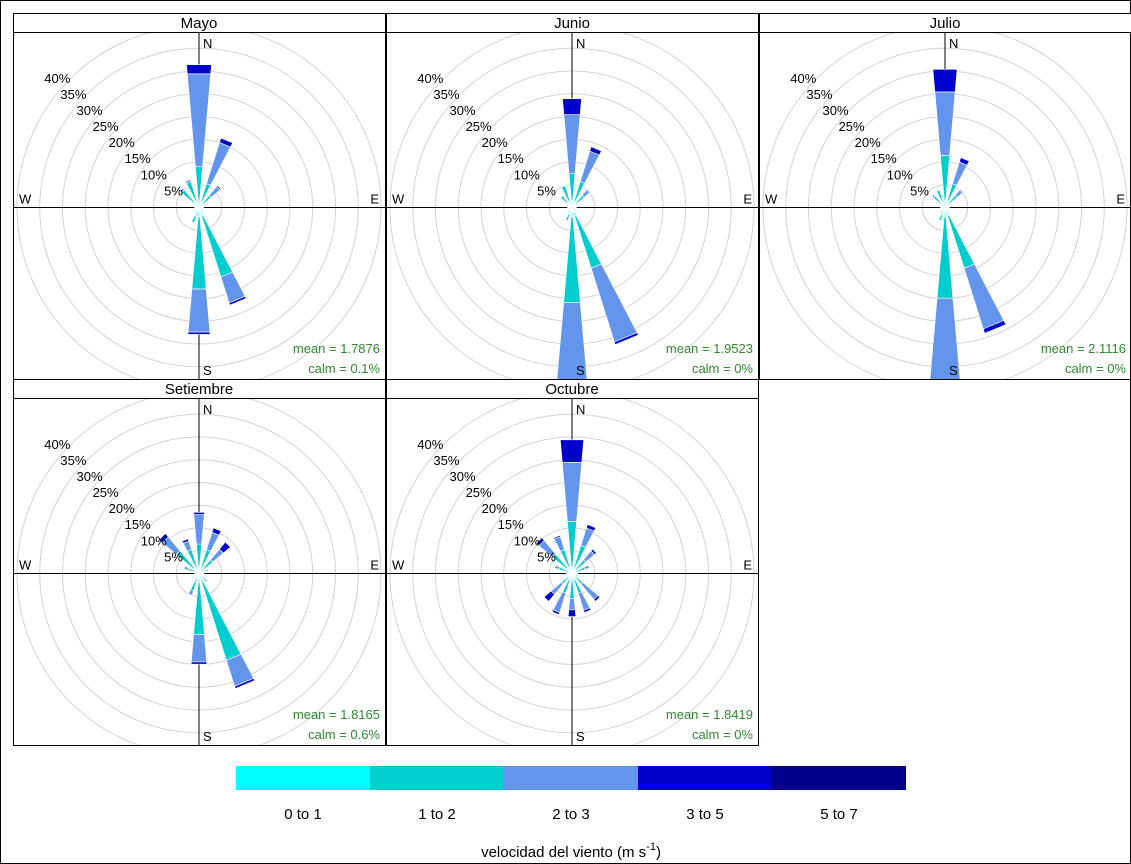 Image resolution: width=1131 pixels, height=864 pixels. What do you see at coordinates (237, 300) in the screenshot?
I see `petal-sse-bin3` at bounding box center [237, 300].